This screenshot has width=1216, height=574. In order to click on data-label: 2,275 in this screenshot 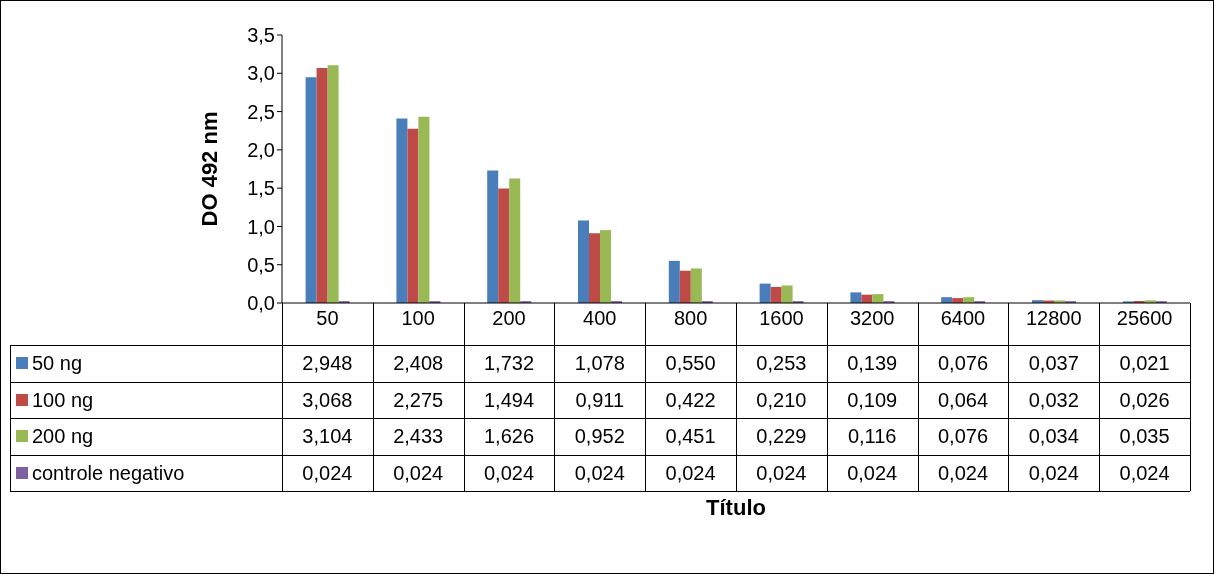, I will do `click(418, 400)`.